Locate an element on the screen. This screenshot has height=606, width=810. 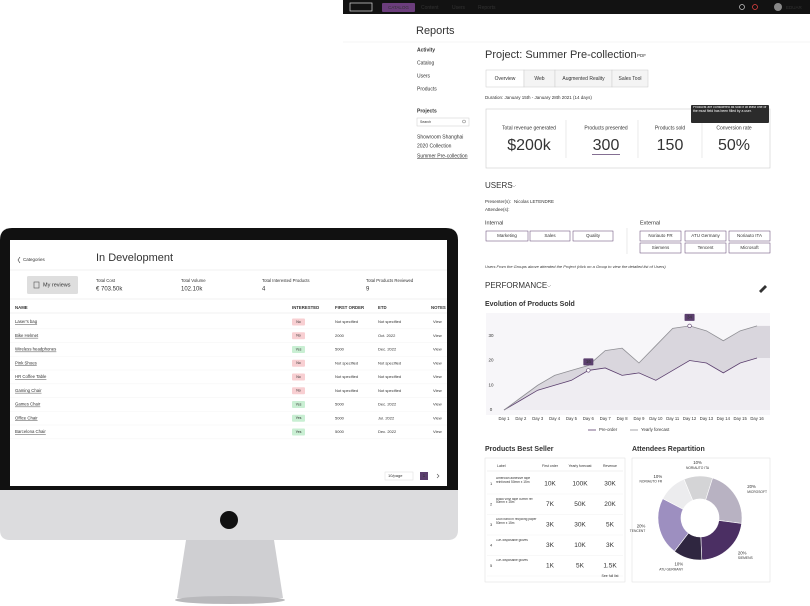
product-link: Office Chair is located at coordinates (26, 417).